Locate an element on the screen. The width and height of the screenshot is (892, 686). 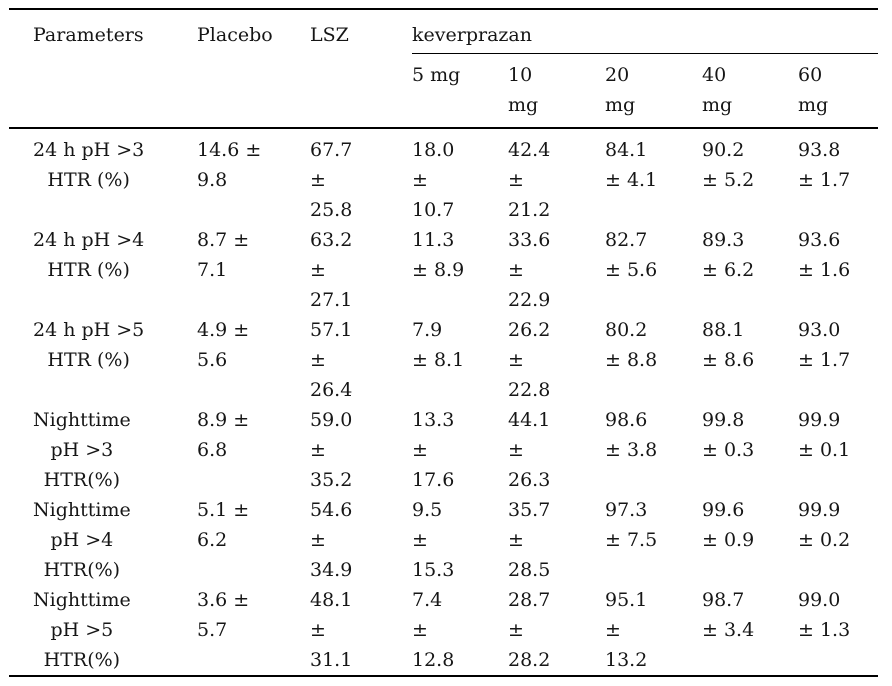
value-cell-20mg: 84.1 ± 4.1 is located at coordinates (631, 165).